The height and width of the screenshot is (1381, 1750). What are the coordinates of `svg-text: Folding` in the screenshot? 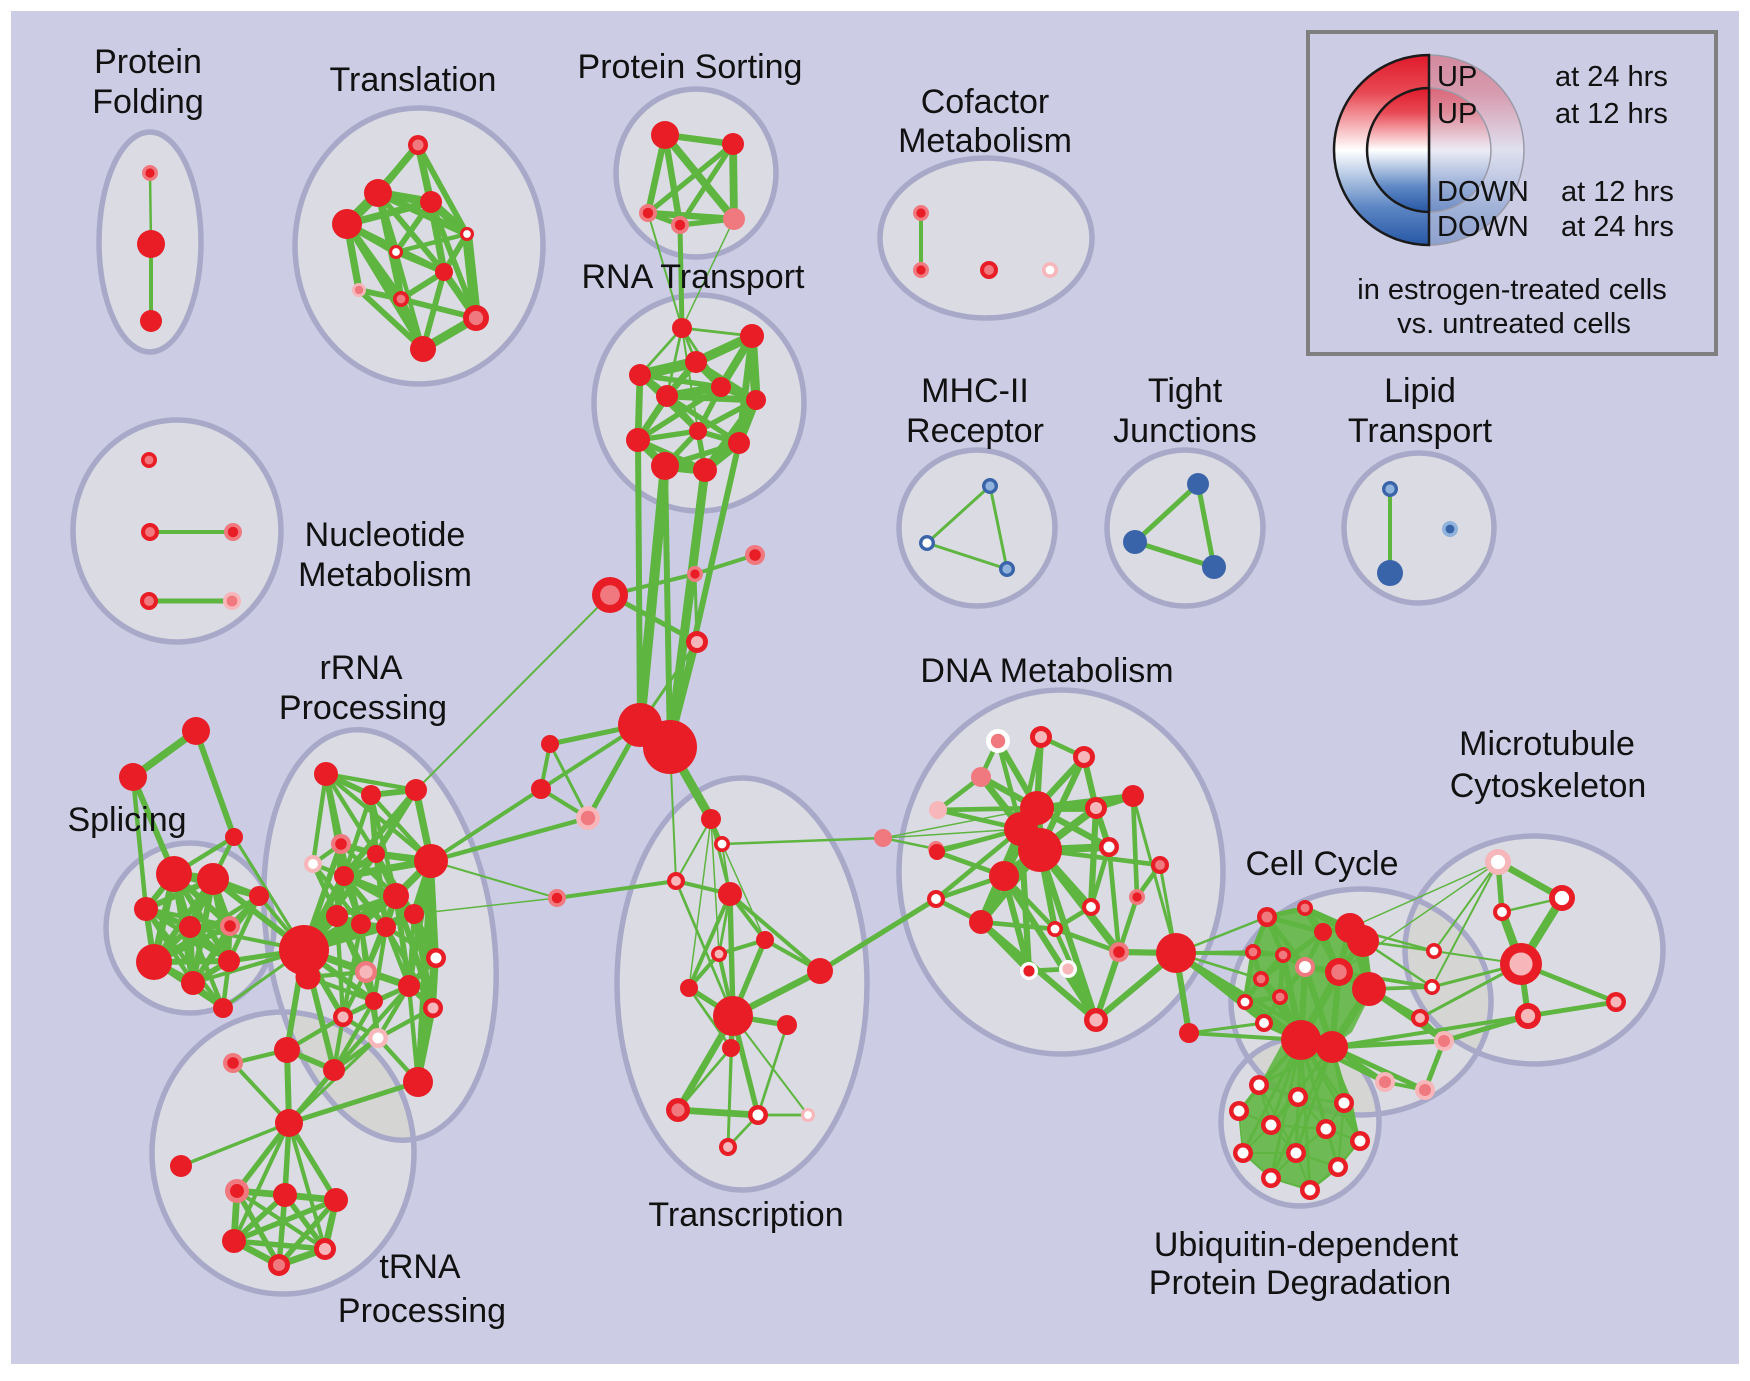 It's located at (148, 102).